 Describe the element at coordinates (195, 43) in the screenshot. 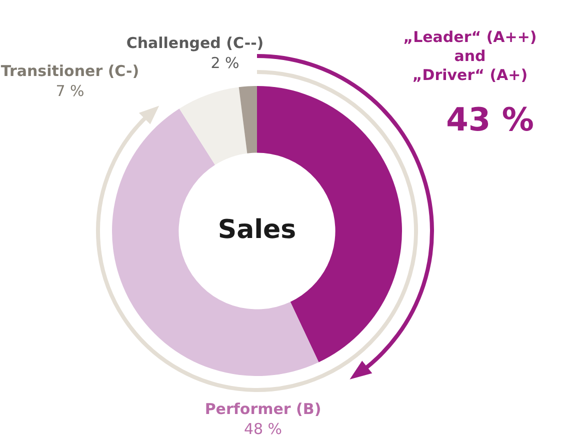

I see `slice-label: Challenged (C--)` at that location.